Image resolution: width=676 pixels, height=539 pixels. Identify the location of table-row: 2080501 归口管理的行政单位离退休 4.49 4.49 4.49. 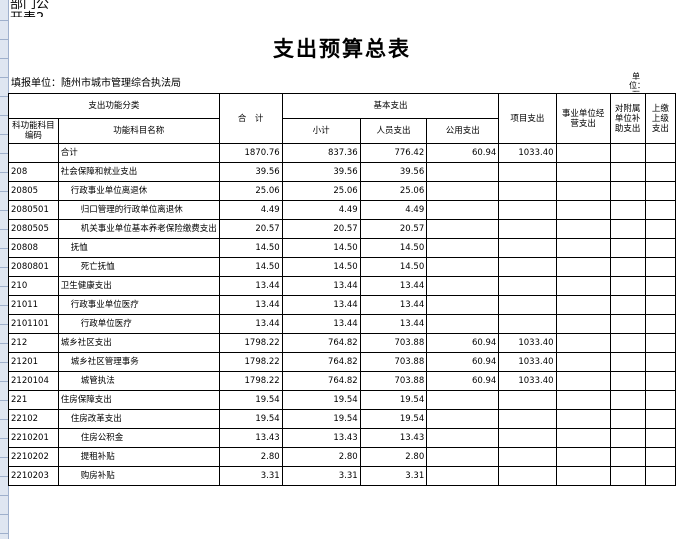
(342, 210).